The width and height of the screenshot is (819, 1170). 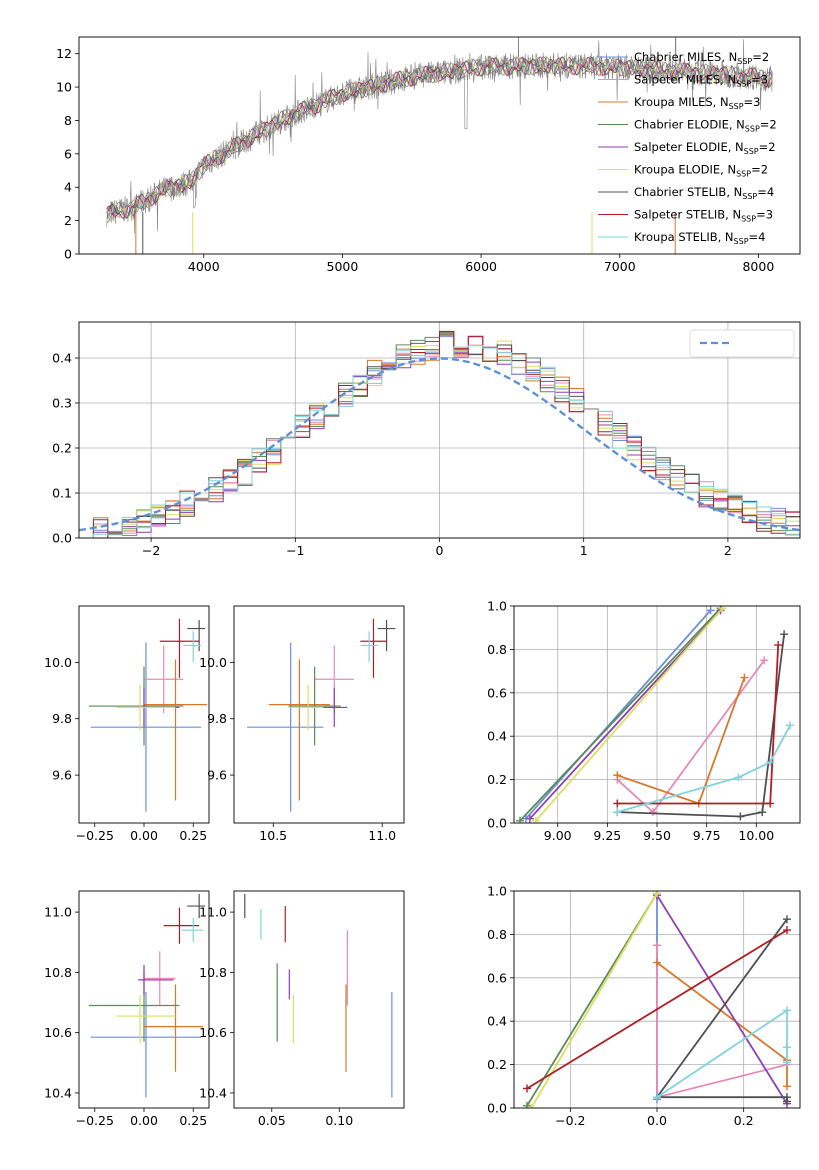 I want to click on age_Z-xtick-label: −0.25, so click(x=95, y=835).